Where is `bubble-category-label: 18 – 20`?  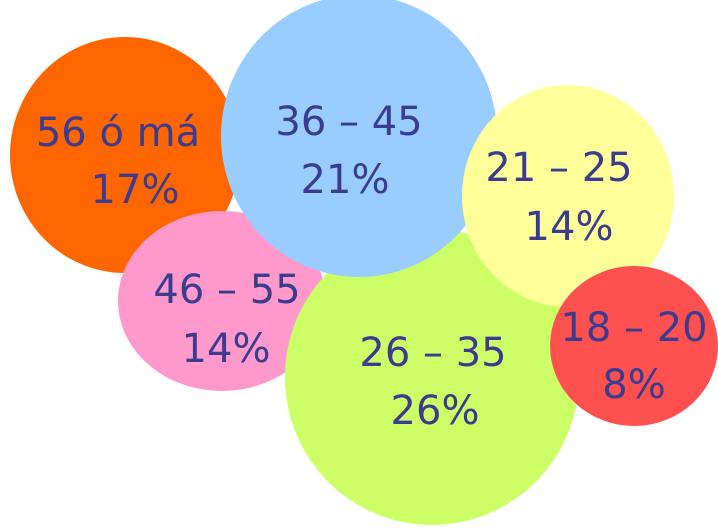
bubble-category-label: 18 – 20 is located at coordinates (633, 328).